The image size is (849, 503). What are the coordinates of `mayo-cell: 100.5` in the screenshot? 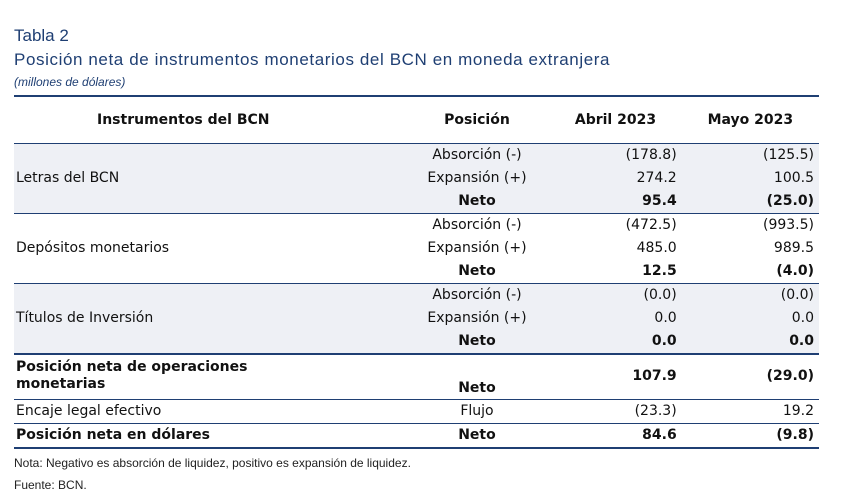 It's located at (750, 178).